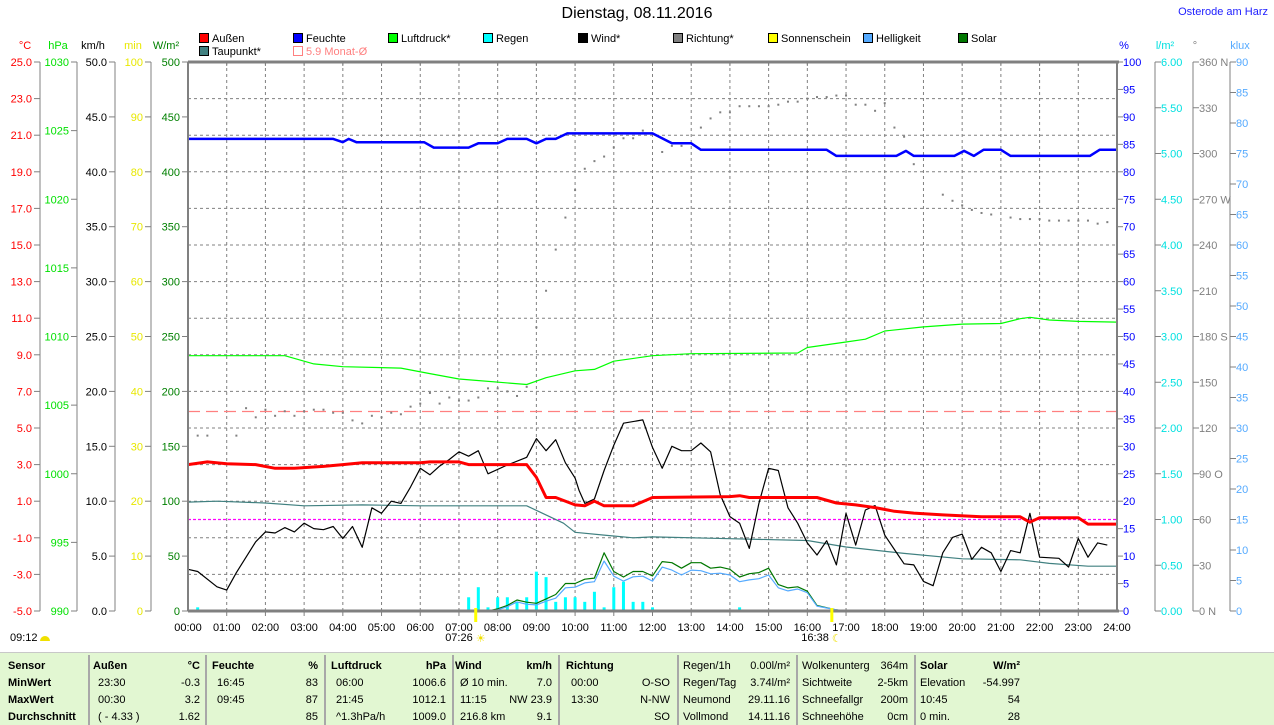 This screenshot has height=725, width=1274. Describe the element at coordinates (304, 628) in the screenshot. I see `x-tick-label: 03:00` at that location.